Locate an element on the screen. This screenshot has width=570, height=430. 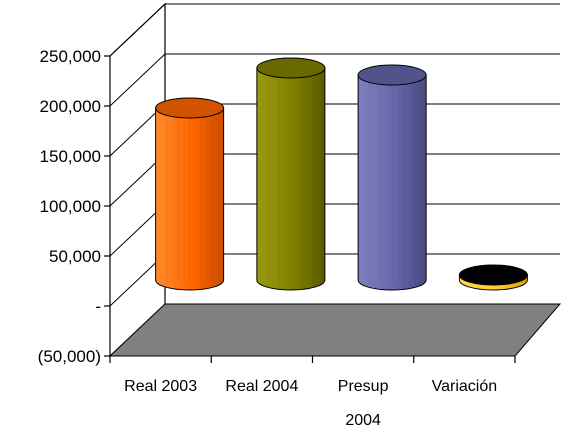
y-tick-label-0: 250,000 is located at coordinates (70, 56).